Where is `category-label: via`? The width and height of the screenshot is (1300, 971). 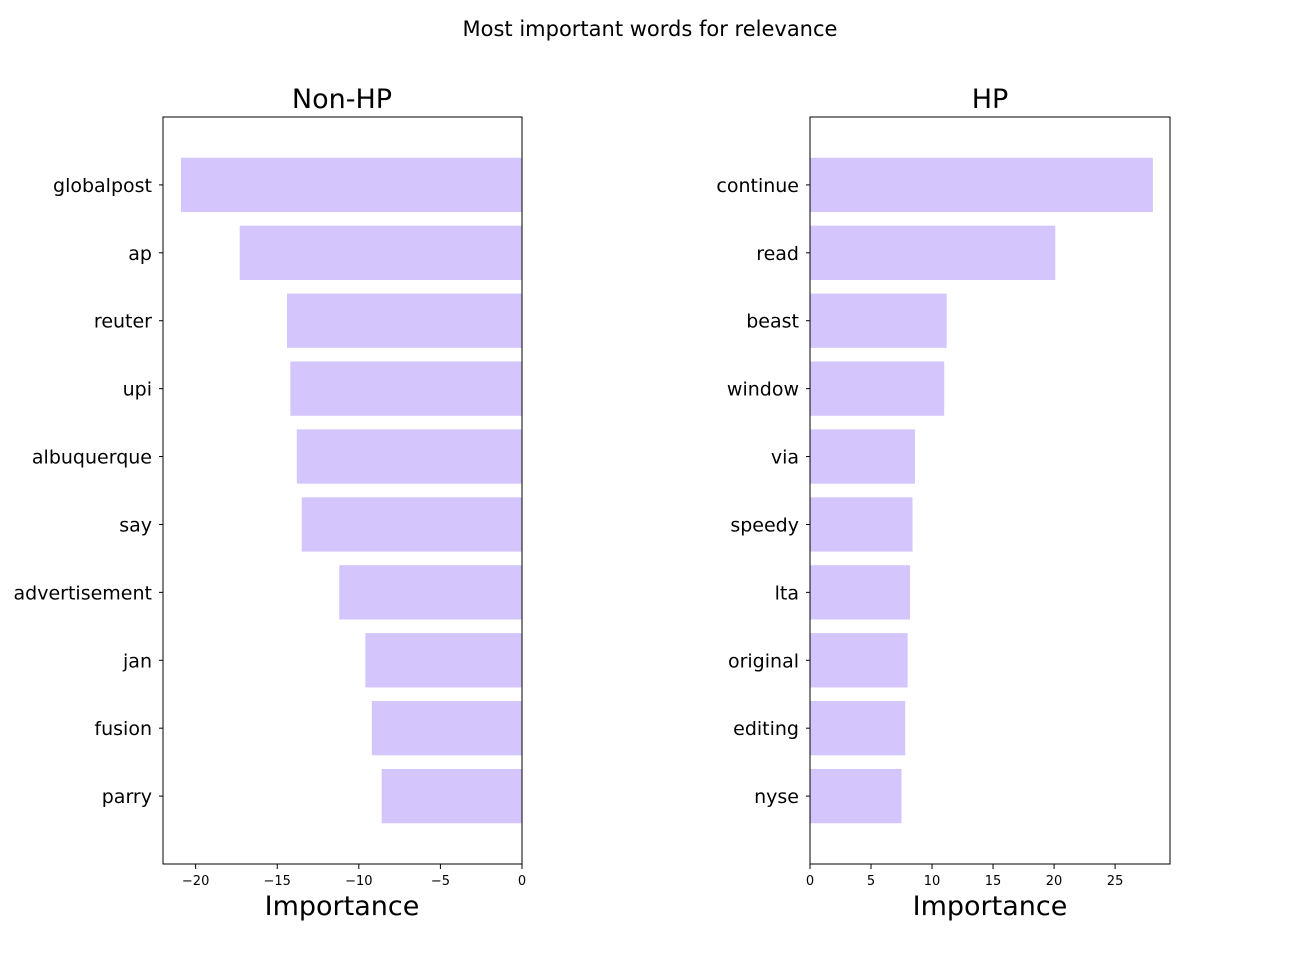
category-label: via is located at coordinates (785, 458).